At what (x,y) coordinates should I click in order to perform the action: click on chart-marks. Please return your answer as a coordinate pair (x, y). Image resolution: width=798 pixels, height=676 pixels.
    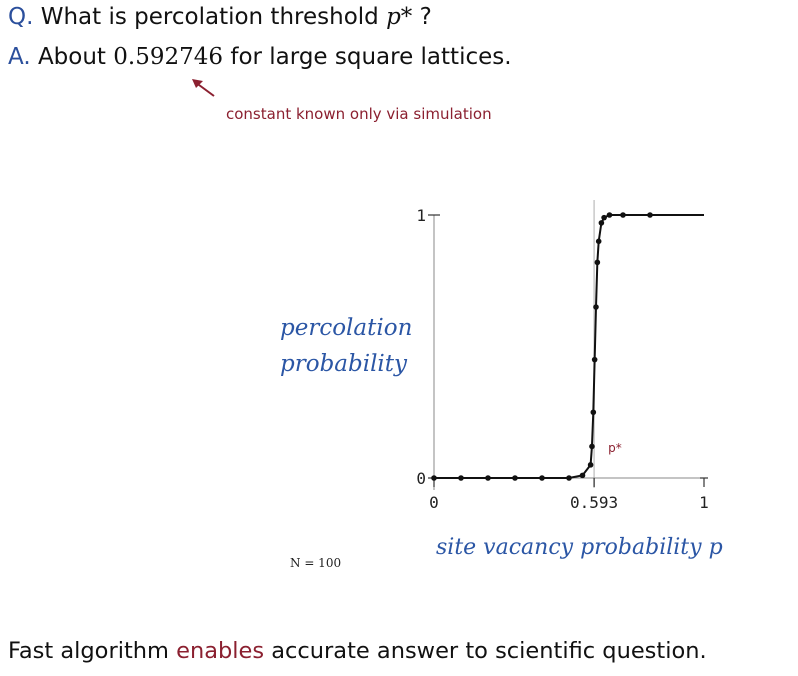
    Looking at the image, I should click on (567, 346).